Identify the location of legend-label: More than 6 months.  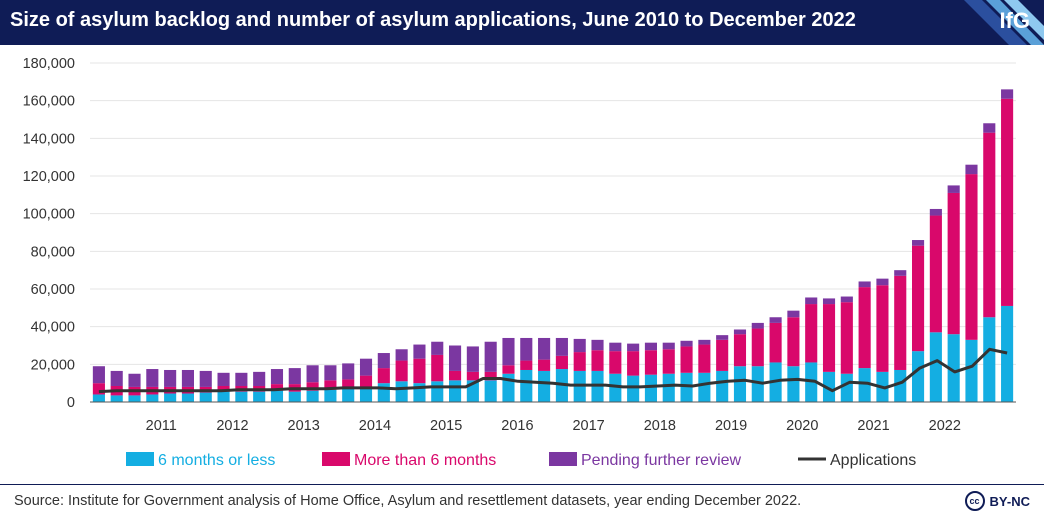
(425, 460).